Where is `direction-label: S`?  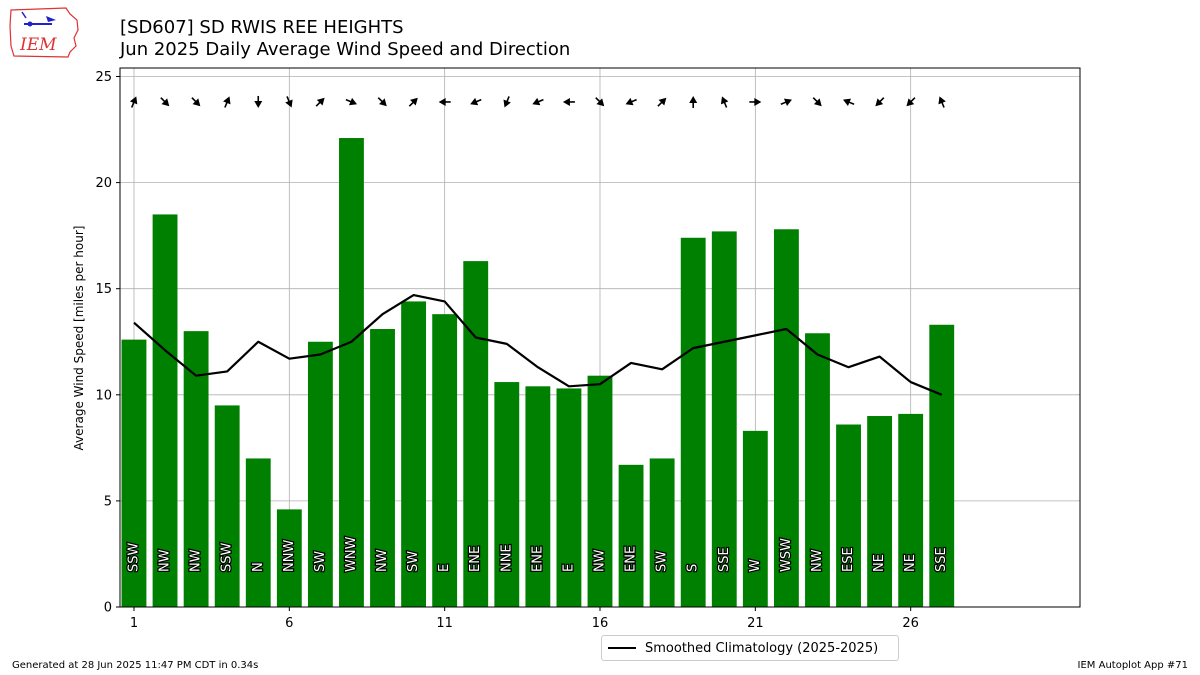
direction-label: S is located at coordinates (693, 568).